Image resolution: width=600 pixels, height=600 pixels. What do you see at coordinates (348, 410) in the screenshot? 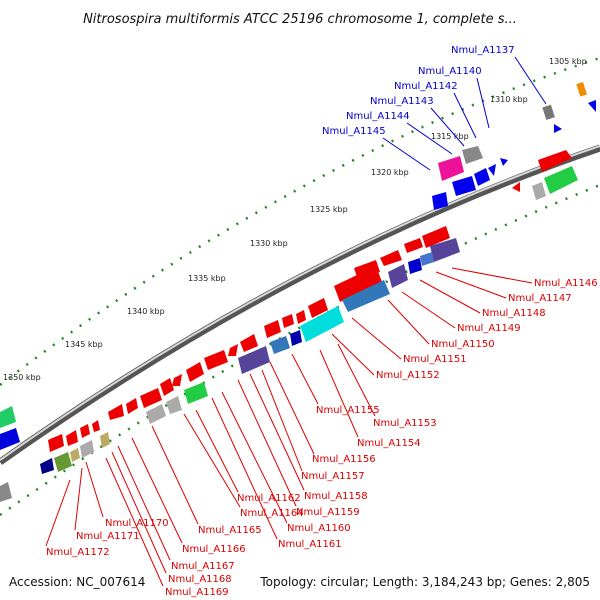
I see `gene-label: Nmul_A1155` at bounding box center [348, 410].